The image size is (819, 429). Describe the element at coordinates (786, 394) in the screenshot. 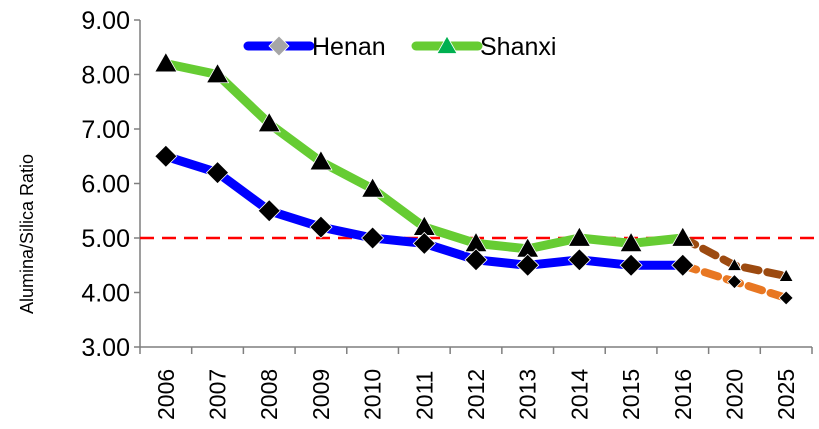

I see `x-tick-label: 2025` at that location.